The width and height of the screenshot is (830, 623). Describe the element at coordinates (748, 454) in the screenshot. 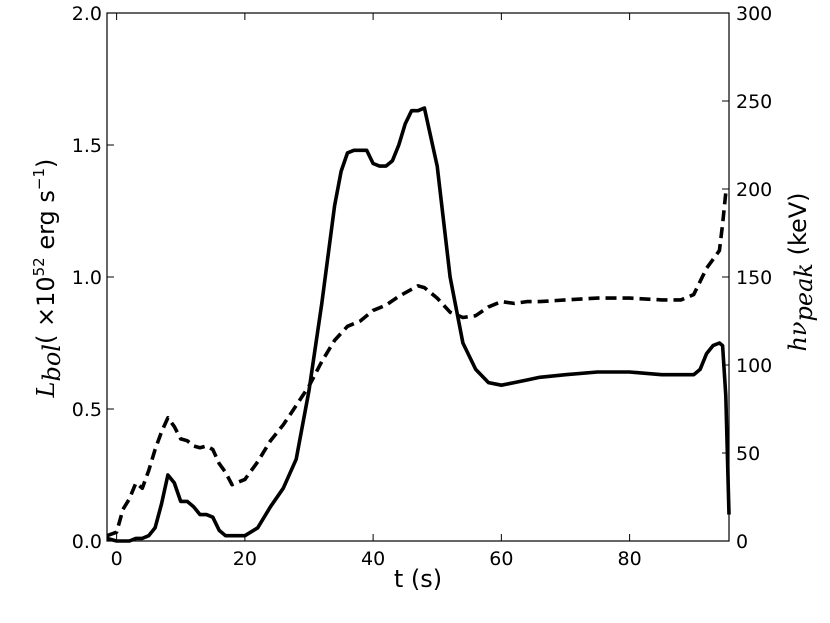

I see `y-tick-label-right: 50` at that location.